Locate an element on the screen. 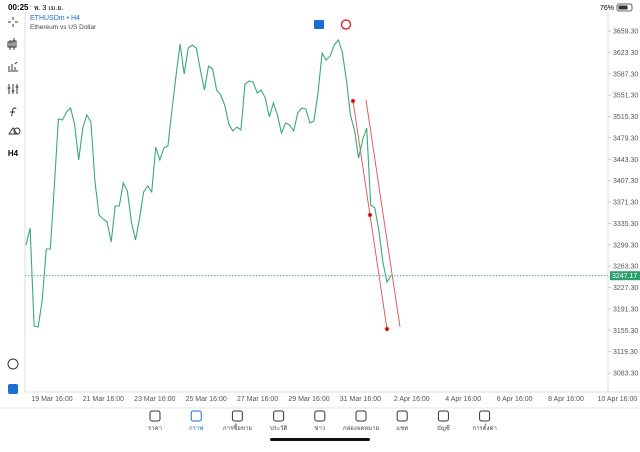 Image resolution: width=640 pixels, height=452 pixels. x-tick-label: 25 Mar 16:00 is located at coordinates (206, 399).